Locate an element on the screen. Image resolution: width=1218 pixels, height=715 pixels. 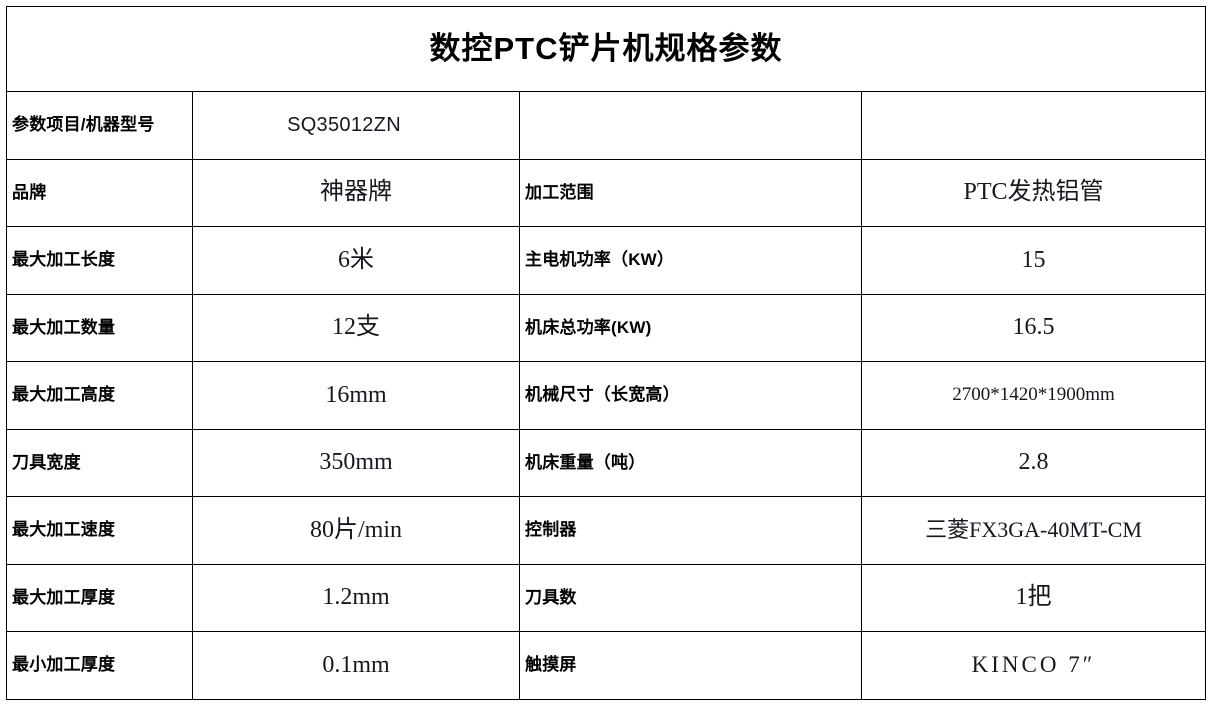
row-value-max-quantity: 12支 is located at coordinates (356, 327).